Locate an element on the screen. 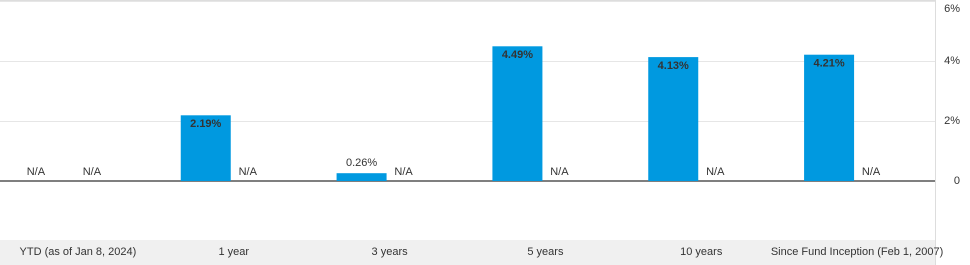 Image resolution: width=970 pixels, height=265 pixels. value-label: 4.13% is located at coordinates (673, 66).